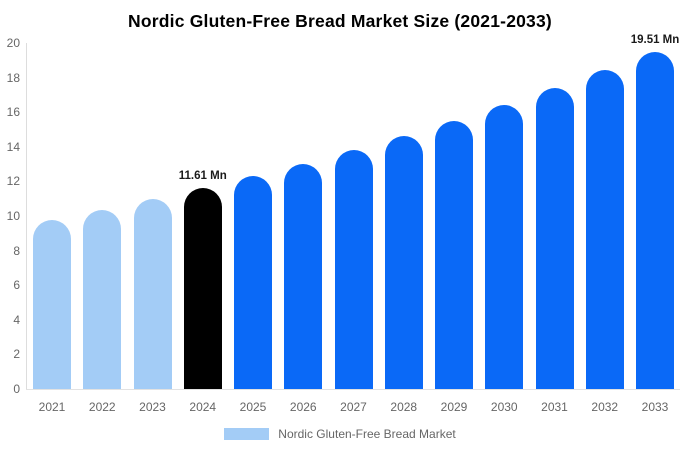 The height and width of the screenshot is (450, 680). I want to click on bar-column-2025: 2025, so click(253, 228).